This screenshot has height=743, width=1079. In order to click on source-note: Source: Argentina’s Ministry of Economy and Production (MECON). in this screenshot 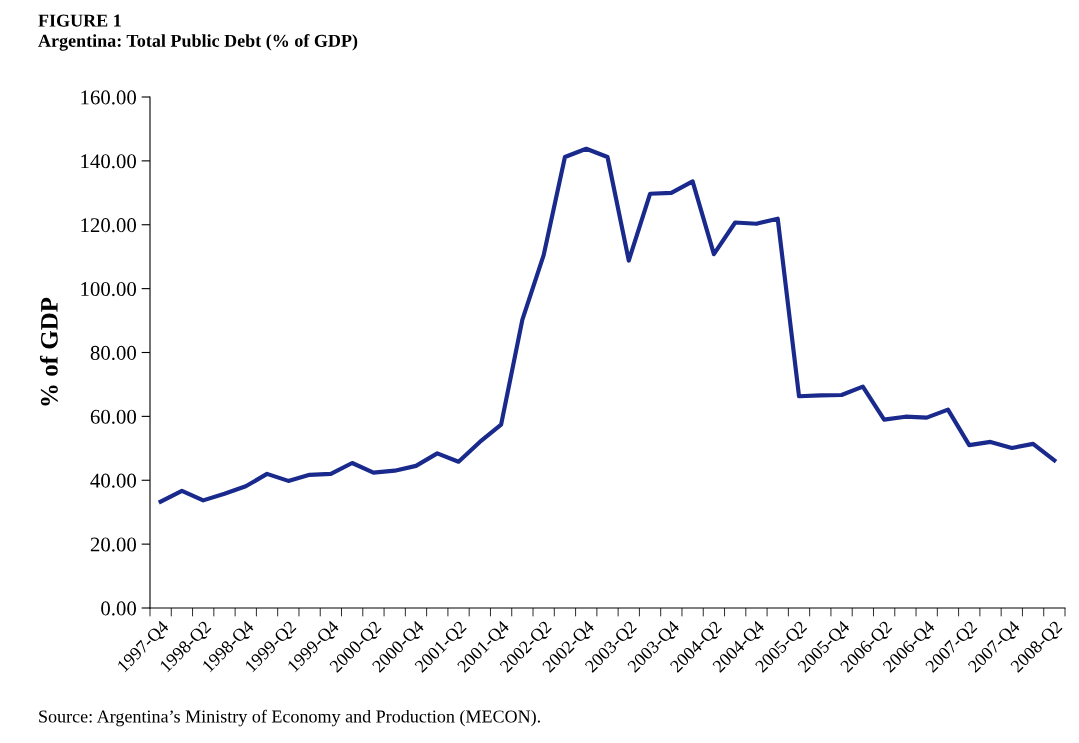, I will do `click(289, 718)`.